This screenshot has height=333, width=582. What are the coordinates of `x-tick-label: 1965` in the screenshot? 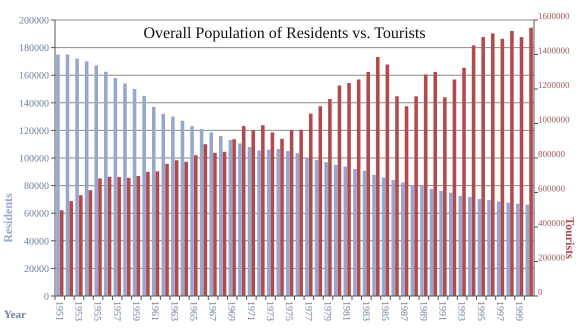 It's located at (192, 311).